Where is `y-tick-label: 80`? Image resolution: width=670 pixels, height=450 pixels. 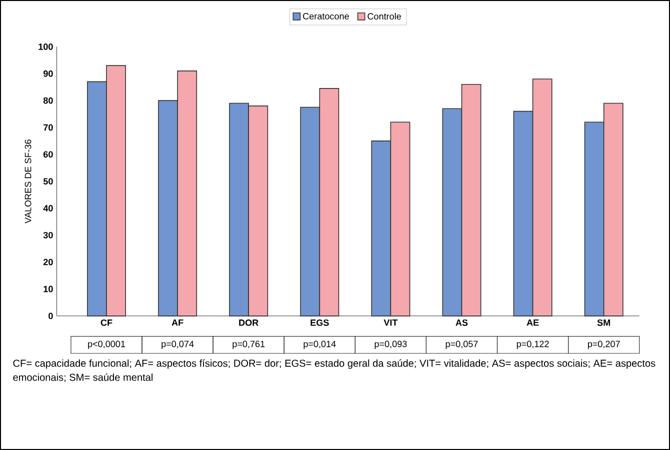 y-tick-label: 80 is located at coordinates (48, 100).